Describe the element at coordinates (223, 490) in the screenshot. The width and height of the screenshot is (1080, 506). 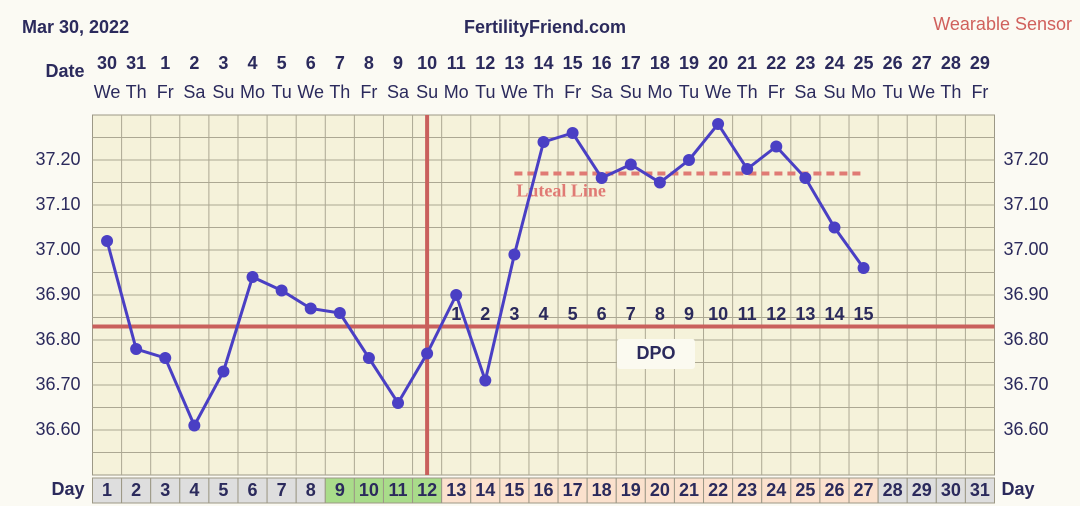
I see `day-number: 5` at that location.